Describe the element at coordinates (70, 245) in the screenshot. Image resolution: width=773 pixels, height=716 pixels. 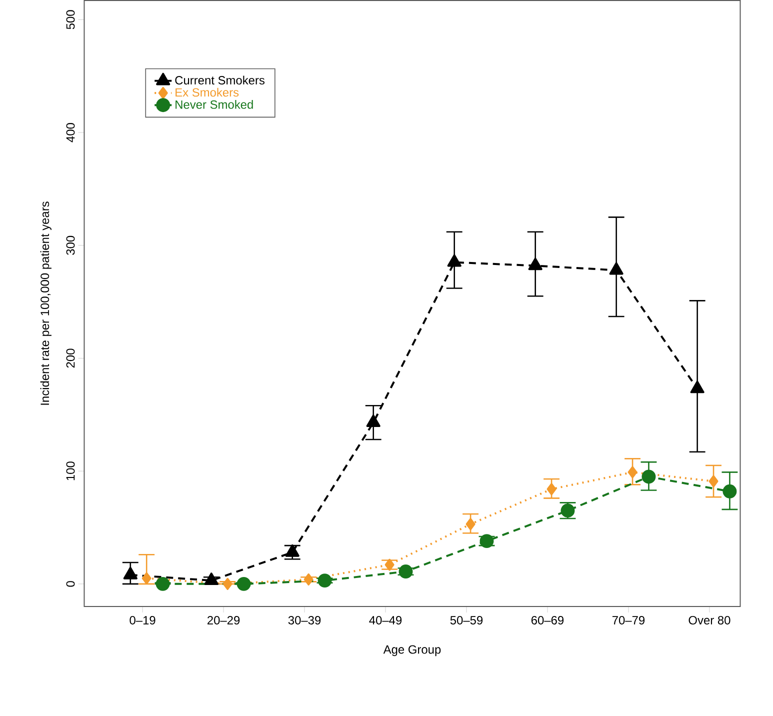
I see `y-tick-label: 300` at that location.